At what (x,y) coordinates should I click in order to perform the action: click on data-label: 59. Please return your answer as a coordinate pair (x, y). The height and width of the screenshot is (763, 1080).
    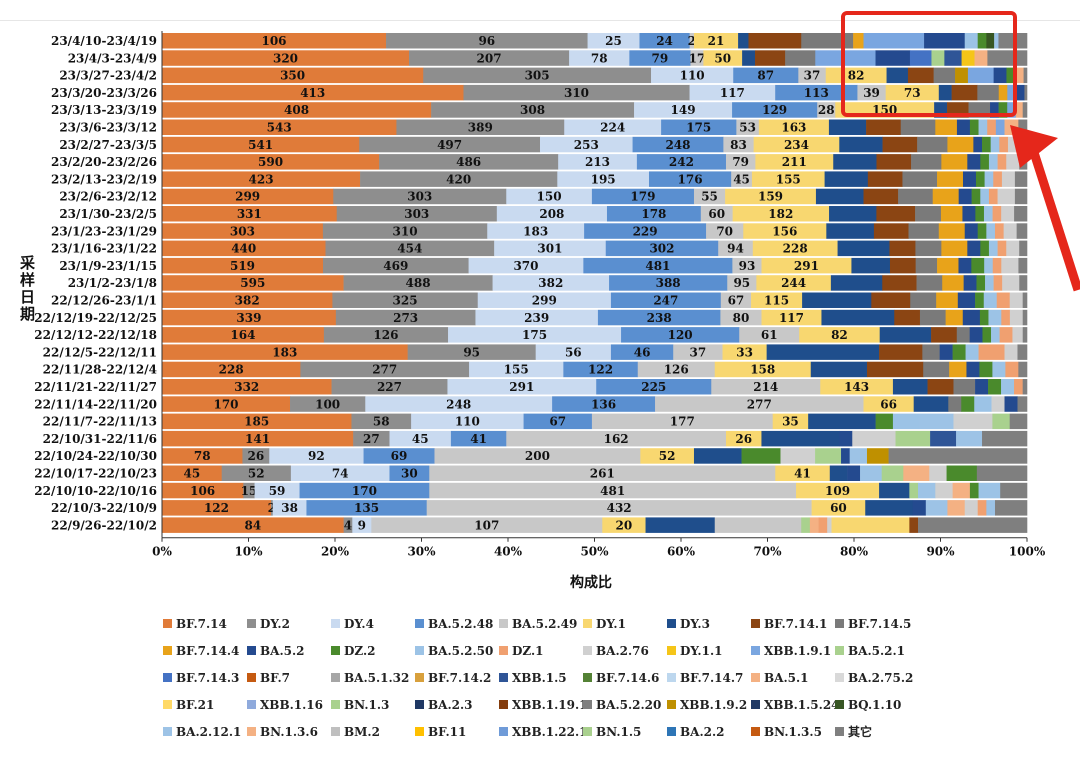
    Looking at the image, I should click on (277, 491).